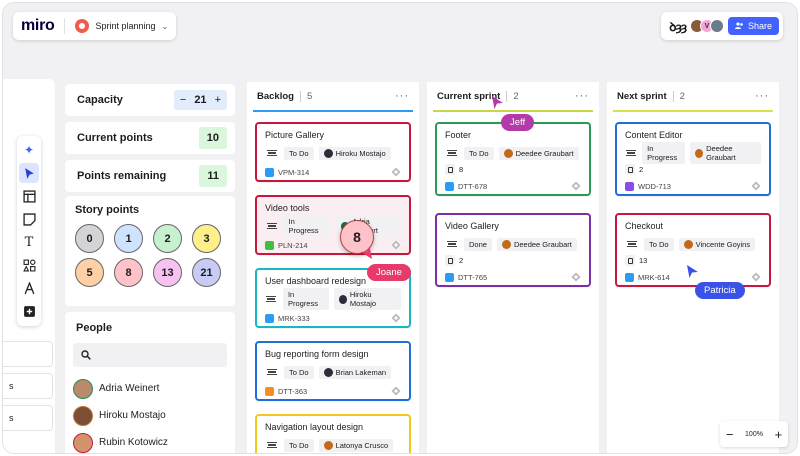 The image size is (800, 456). I want to click on story-point-option: 5, so click(89, 272).